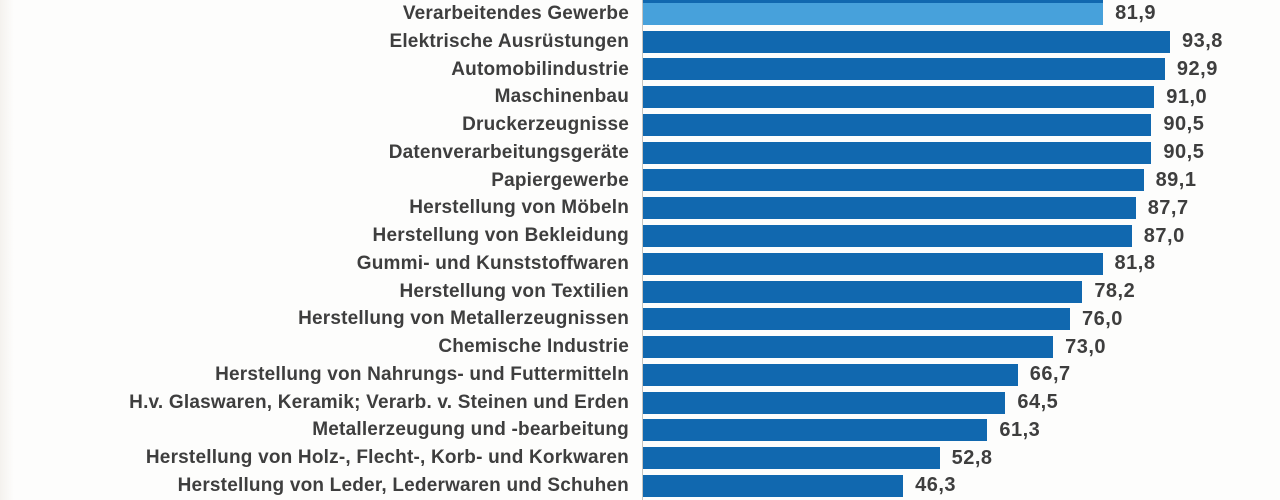  Describe the element at coordinates (540, 69) in the screenshot. I see `category-label: Automobilindustrie` at that location.